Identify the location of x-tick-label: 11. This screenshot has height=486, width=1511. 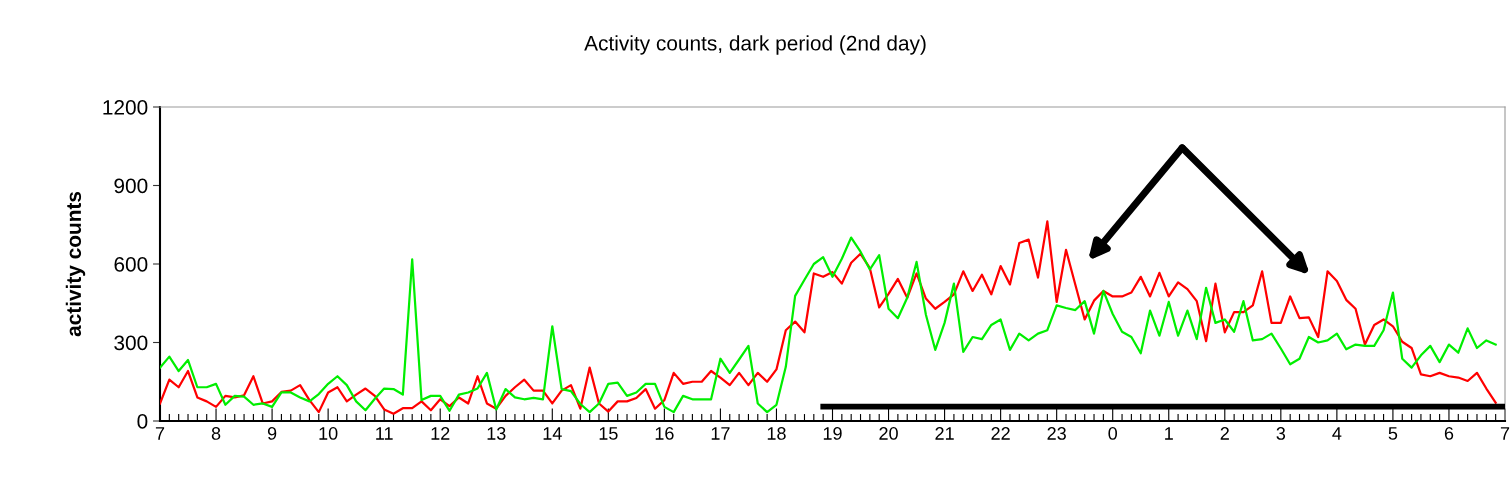
(384, 433).